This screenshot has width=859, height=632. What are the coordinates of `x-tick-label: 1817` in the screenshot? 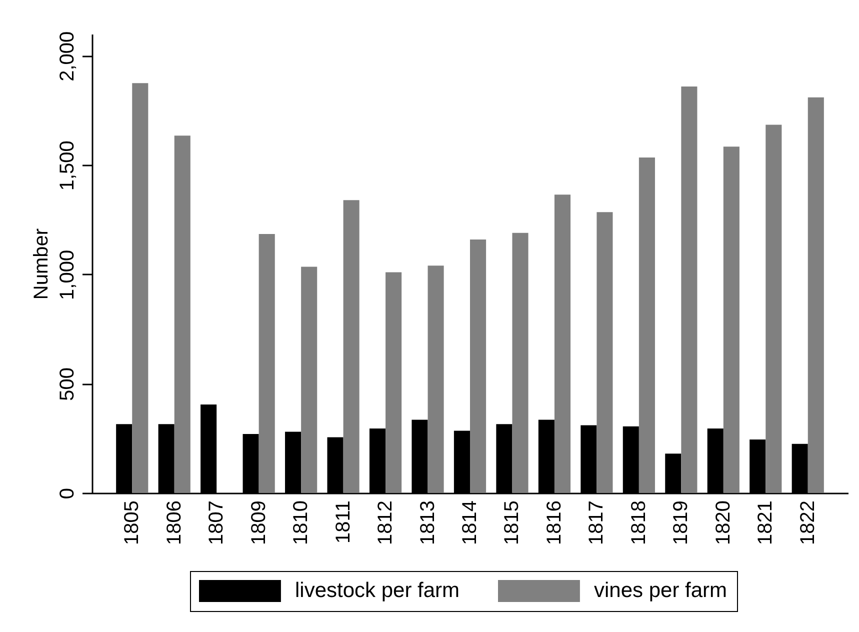 It's located at (597, 522).